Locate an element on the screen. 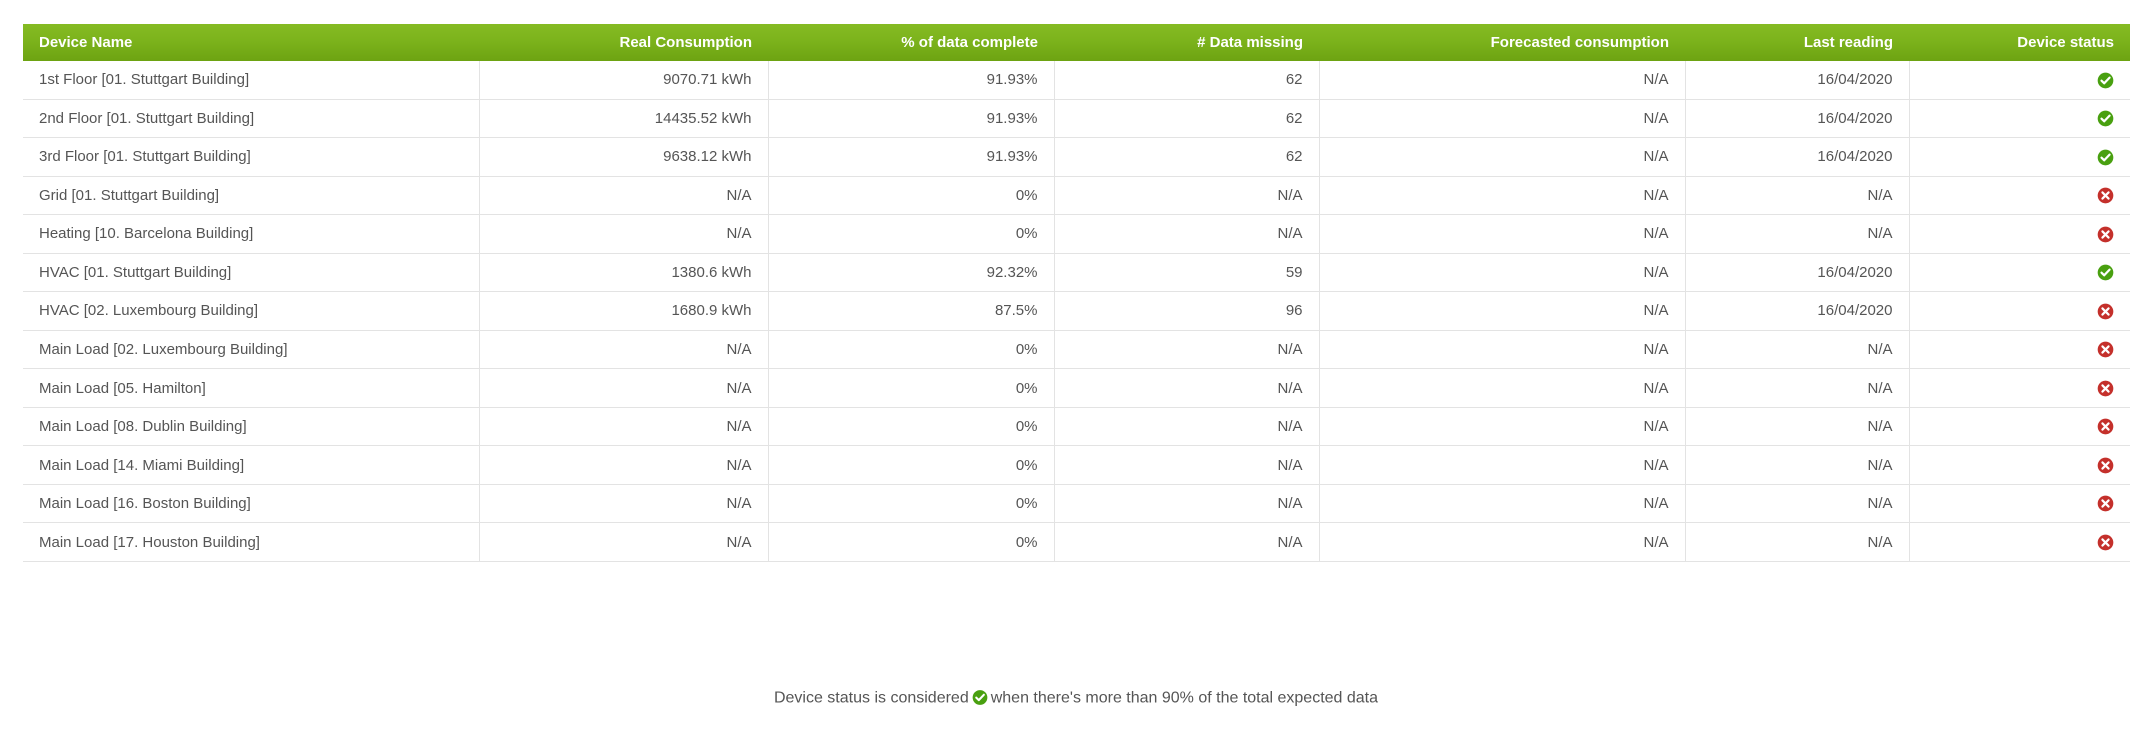 Image resolution: width=2152 pixels, height=729 pixels. cell-device-name: Main Load [08. Dublin Building] is located at coordinates (251, 427).